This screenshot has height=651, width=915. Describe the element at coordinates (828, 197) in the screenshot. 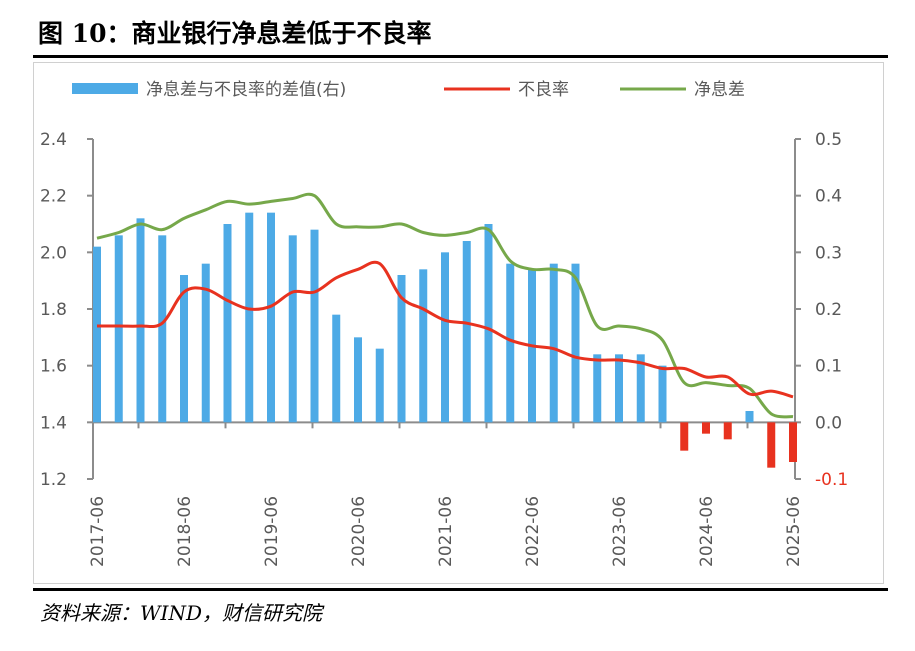

I see `right-tick-label: 0.4` at that location.